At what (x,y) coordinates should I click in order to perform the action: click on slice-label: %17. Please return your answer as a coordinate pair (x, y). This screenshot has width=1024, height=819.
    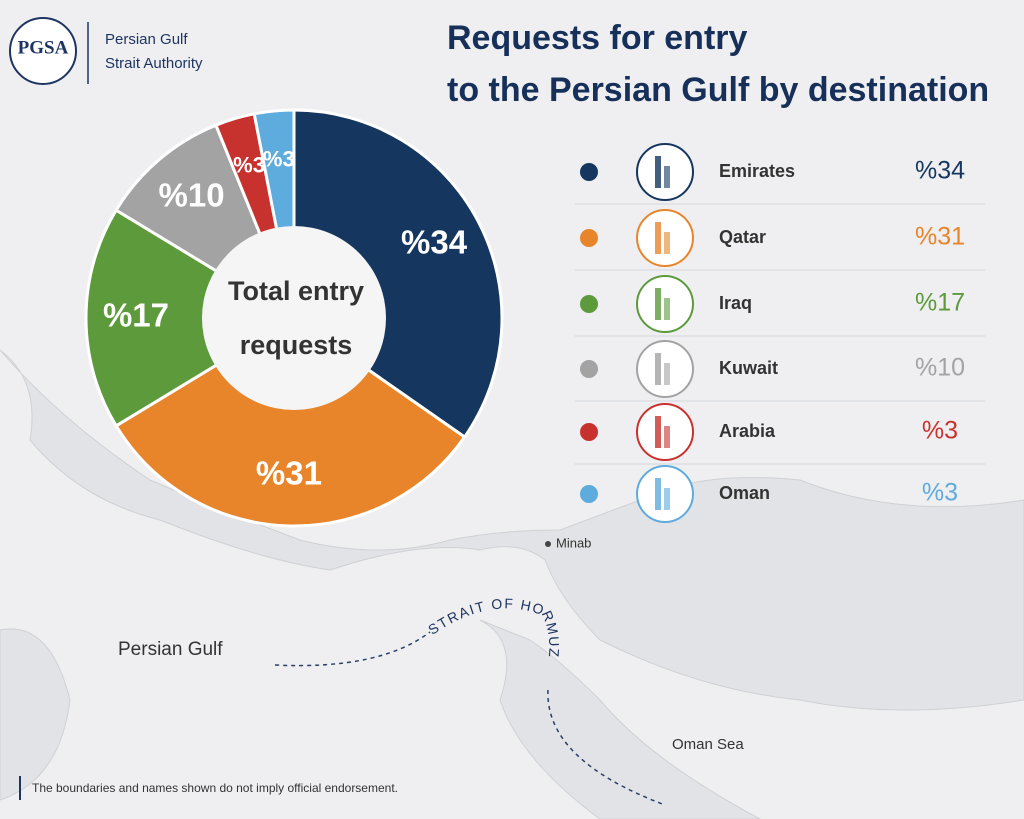
    Looking at the image, I should click on (136, 315).